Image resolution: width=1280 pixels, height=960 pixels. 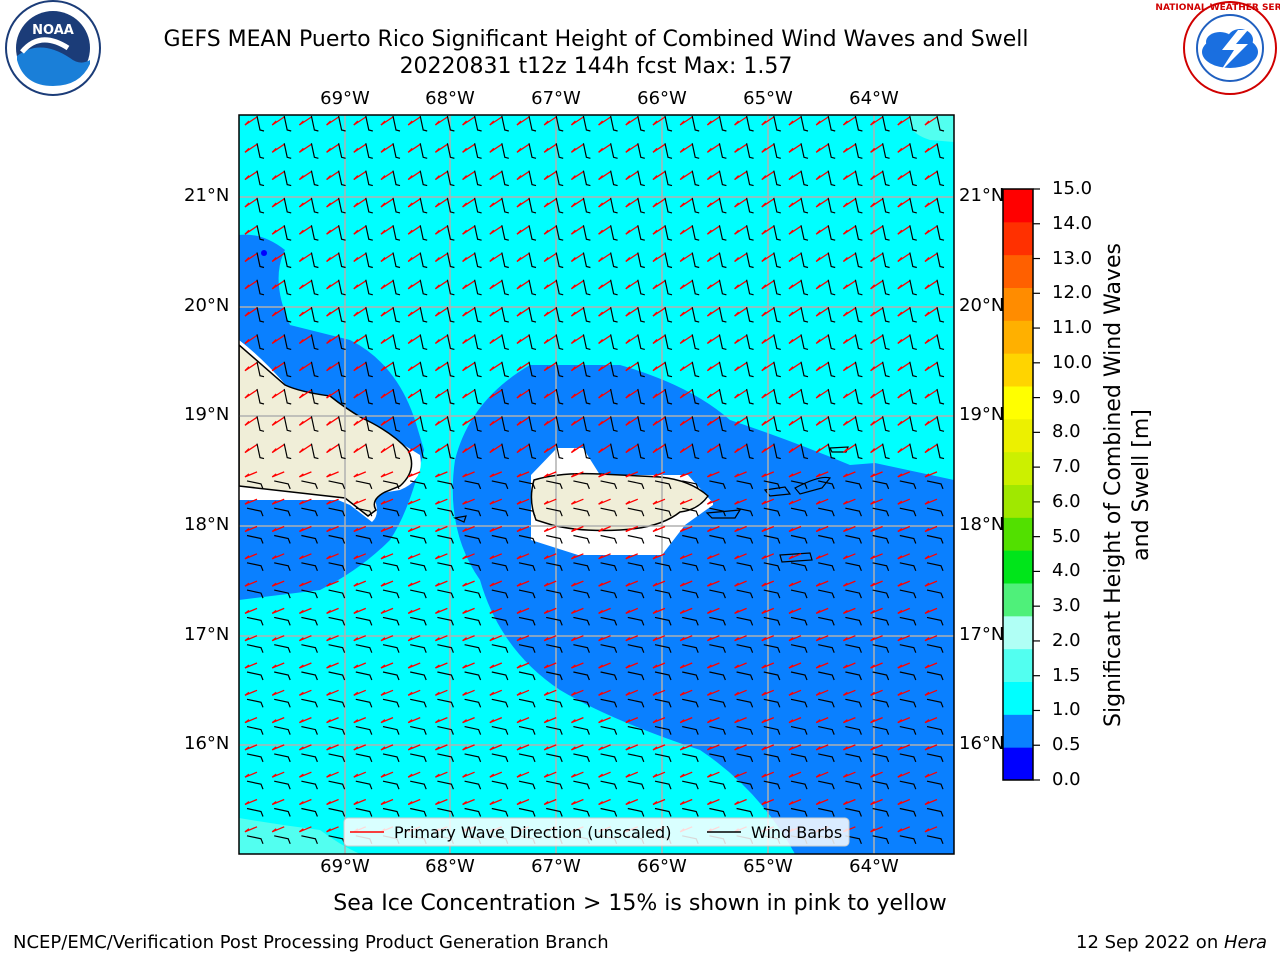 I want to click on nws-logo-text: NATIONAL WEATHER SERVICE, so click(x=1217, y=8).